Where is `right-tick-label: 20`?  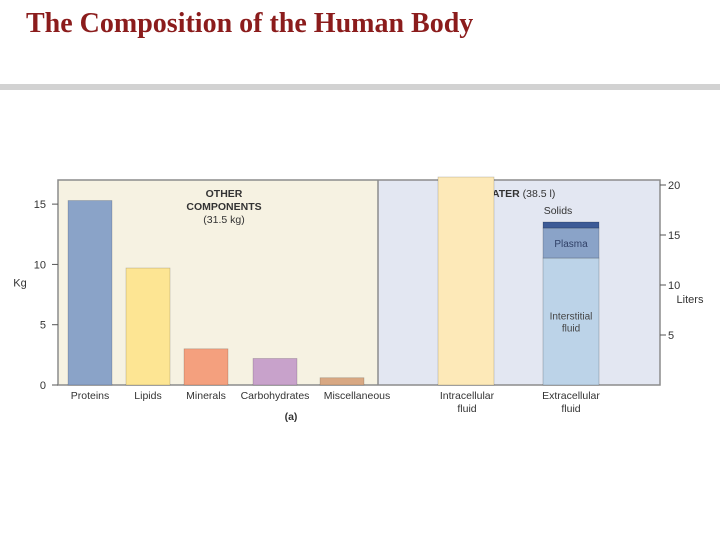 right-tick-label: 20 is located at coordinates (674, 186).